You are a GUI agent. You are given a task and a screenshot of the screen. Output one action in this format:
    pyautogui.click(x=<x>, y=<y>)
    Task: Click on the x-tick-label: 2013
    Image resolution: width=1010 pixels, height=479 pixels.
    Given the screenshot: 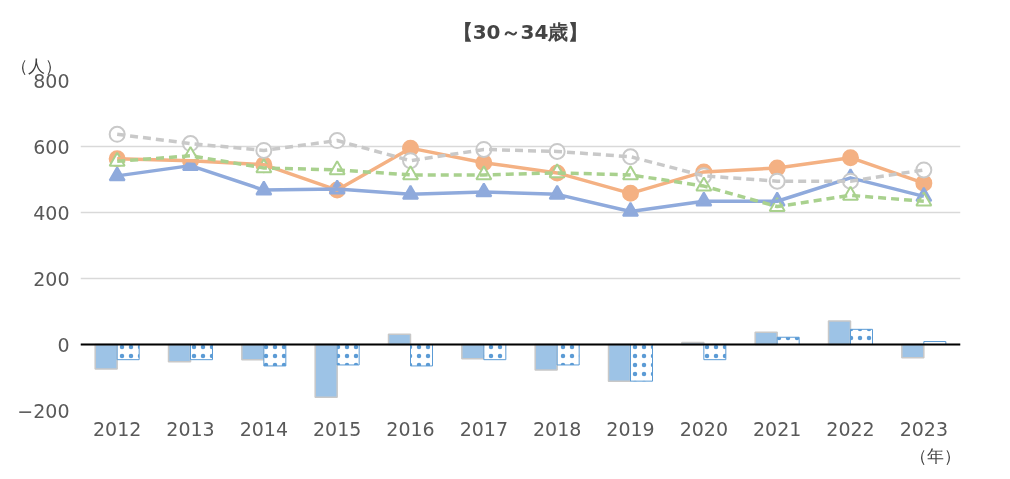 What is the action you would take?
    pyautogui.click(x=190, y=428)
    